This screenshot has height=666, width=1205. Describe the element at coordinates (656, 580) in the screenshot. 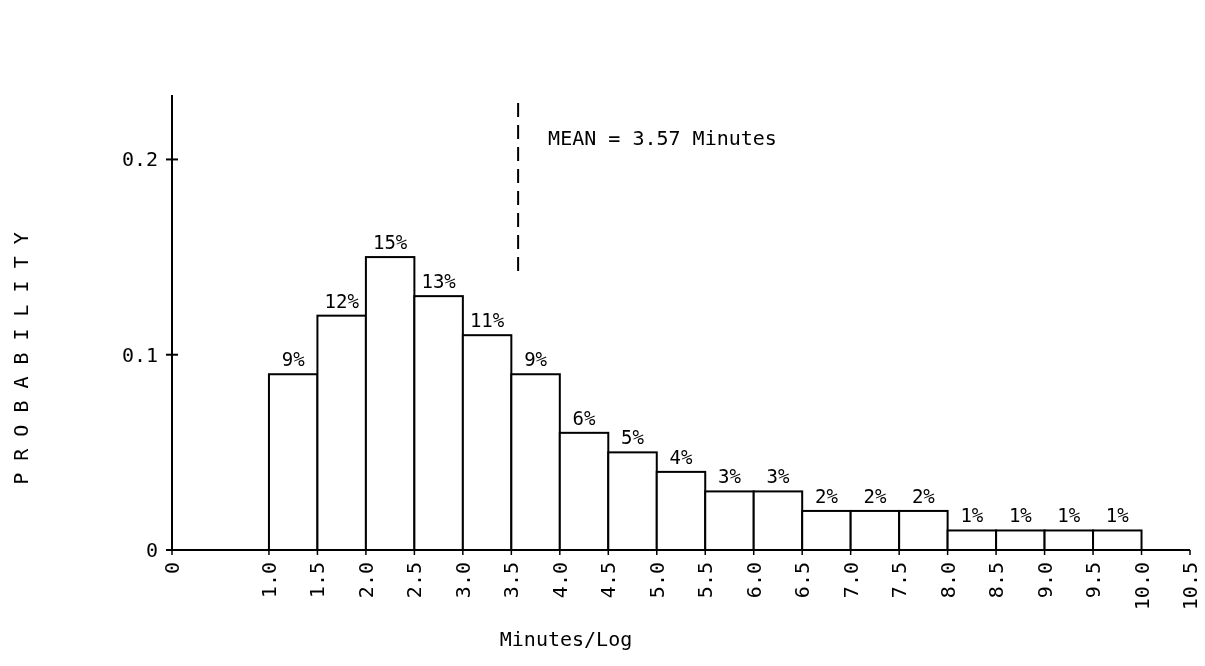

I see `x-tick-label: 5.0` at that location.